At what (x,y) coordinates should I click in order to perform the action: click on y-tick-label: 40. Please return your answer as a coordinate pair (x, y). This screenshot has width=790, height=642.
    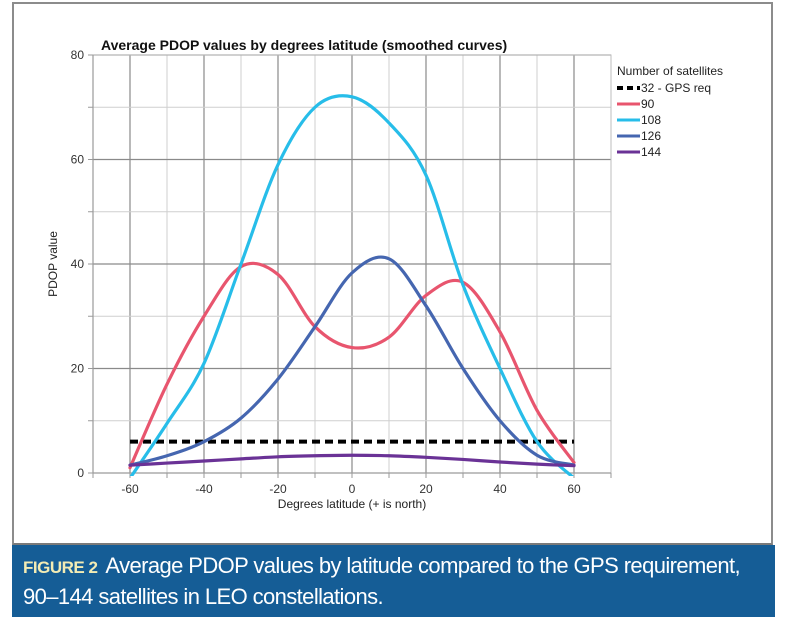
    Looking at the image, I should click on (78, 264).